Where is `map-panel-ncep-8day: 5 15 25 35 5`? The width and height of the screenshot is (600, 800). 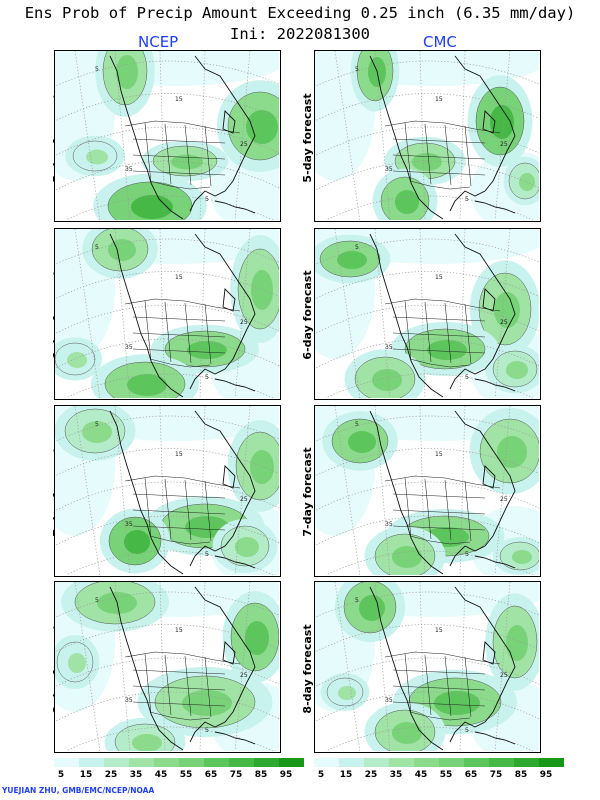 map-panel-ncep-8day: 5 15 25 35 5 is located at coordinates (167, 667).